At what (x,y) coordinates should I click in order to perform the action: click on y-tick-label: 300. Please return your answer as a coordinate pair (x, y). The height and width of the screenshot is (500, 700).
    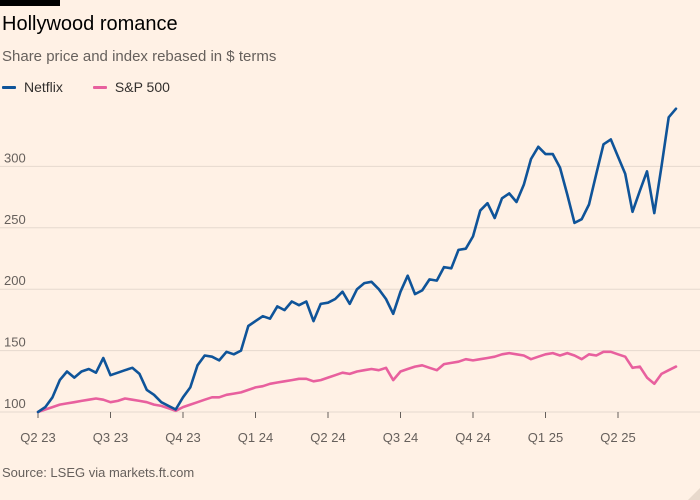
    Looking at the image, I should click on (15, 157).